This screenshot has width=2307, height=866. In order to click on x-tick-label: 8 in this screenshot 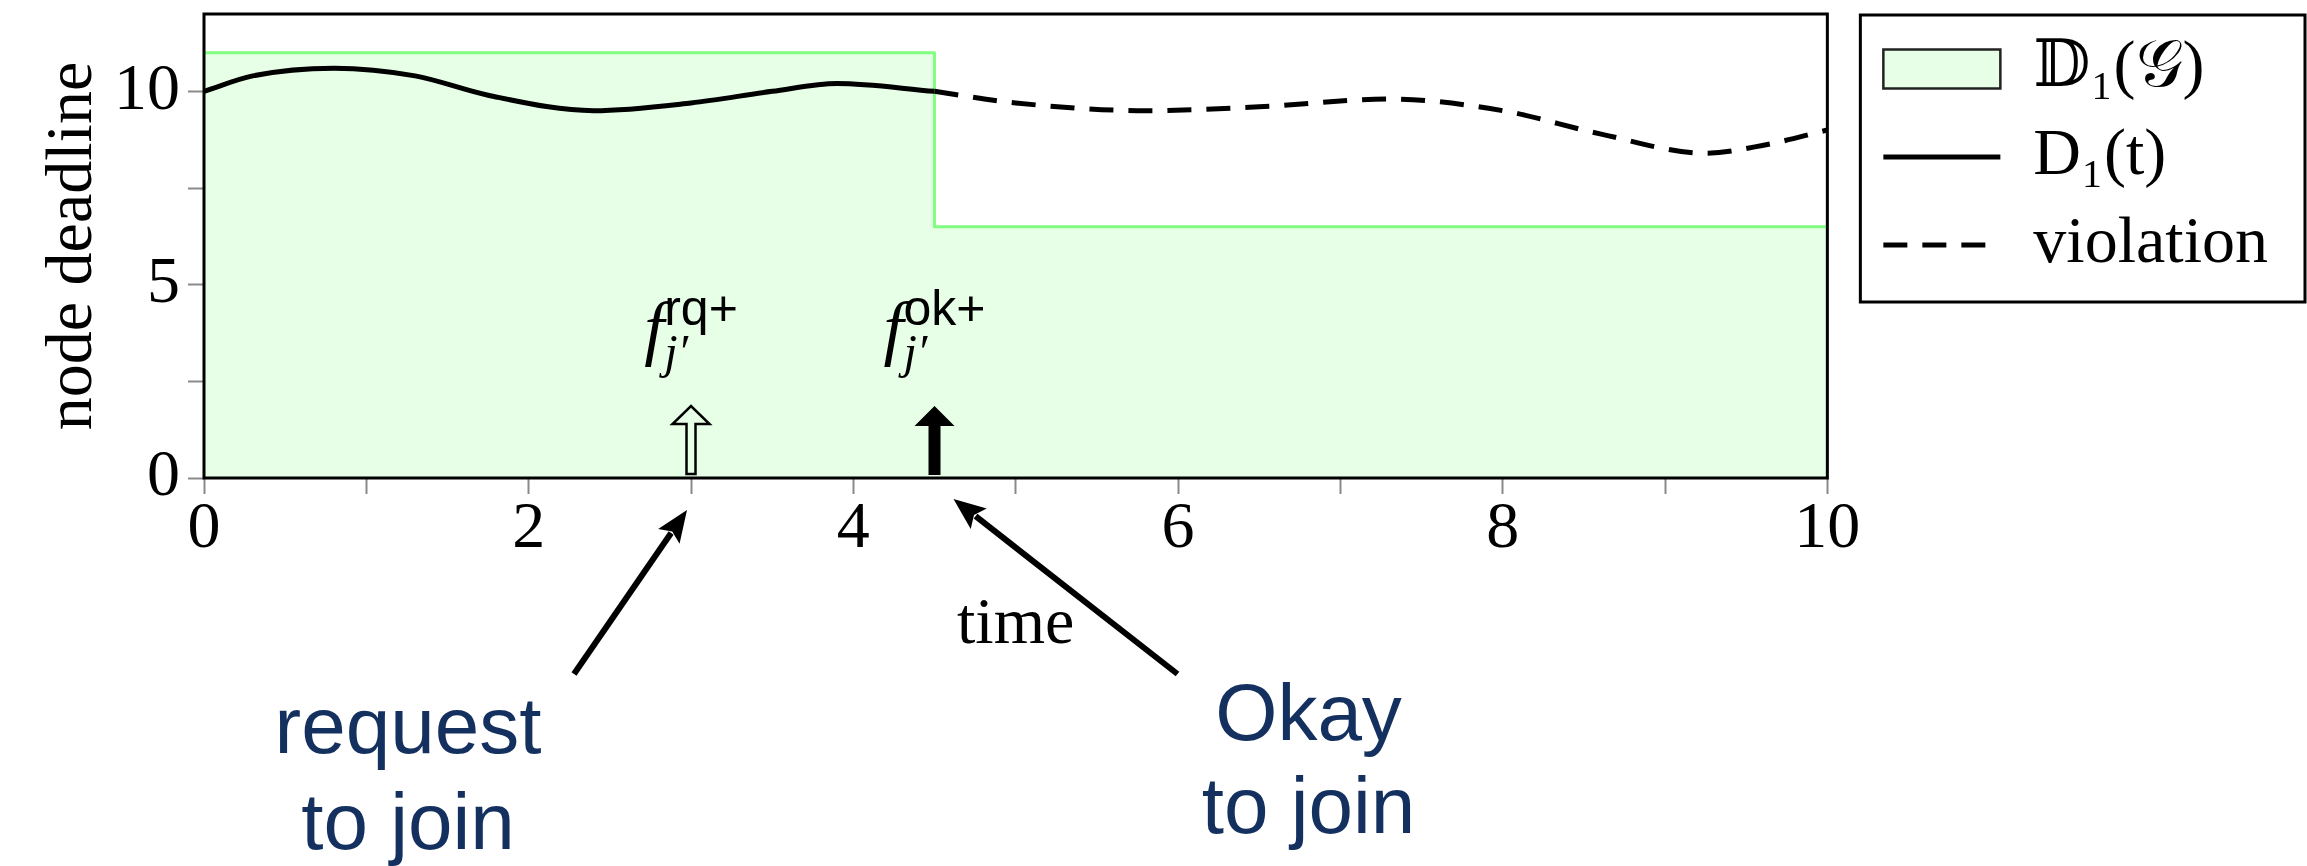, I will do `click(1503, 524)`.